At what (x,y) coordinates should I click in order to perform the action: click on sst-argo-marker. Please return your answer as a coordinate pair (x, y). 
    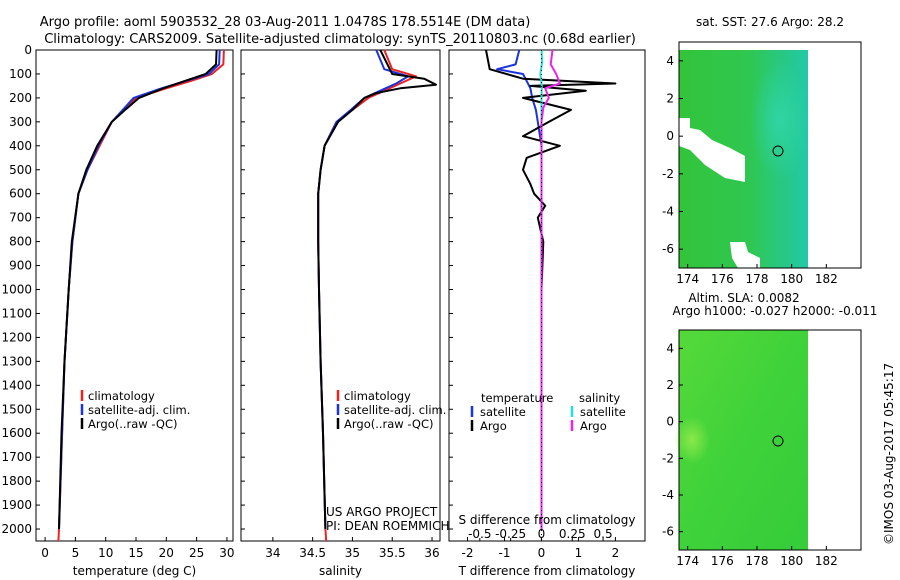
    Looking at the image, I should click on (778, 151).